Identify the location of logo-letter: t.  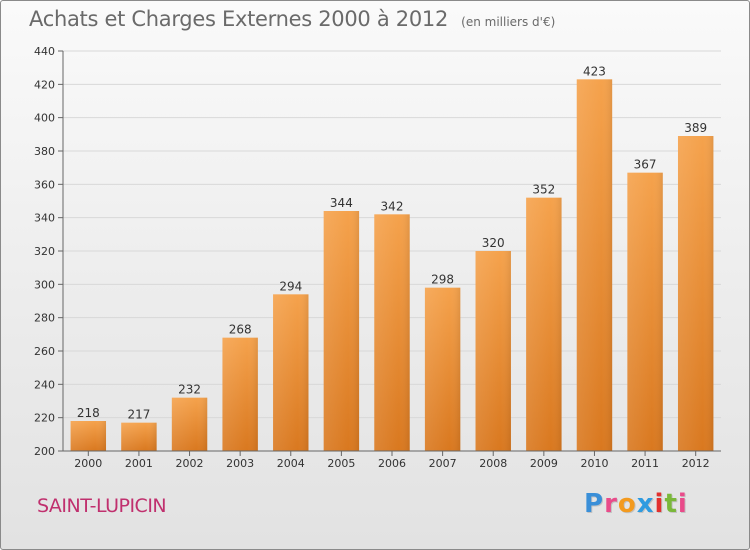
(671, 504).